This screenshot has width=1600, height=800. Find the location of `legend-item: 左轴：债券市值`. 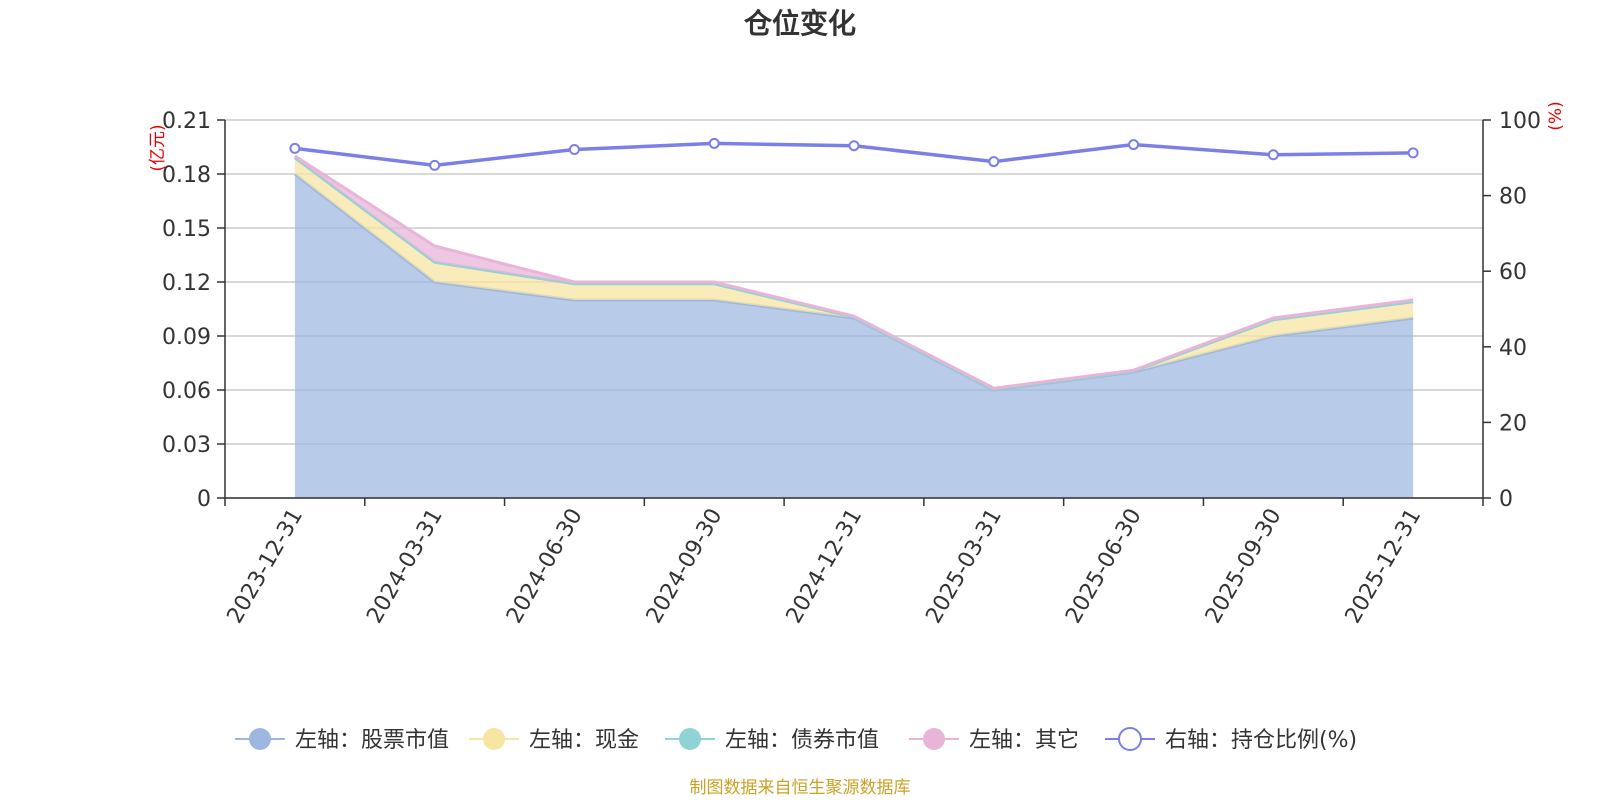

legend-item: 左轴：债券市值 is located at coordinates (772, 740).